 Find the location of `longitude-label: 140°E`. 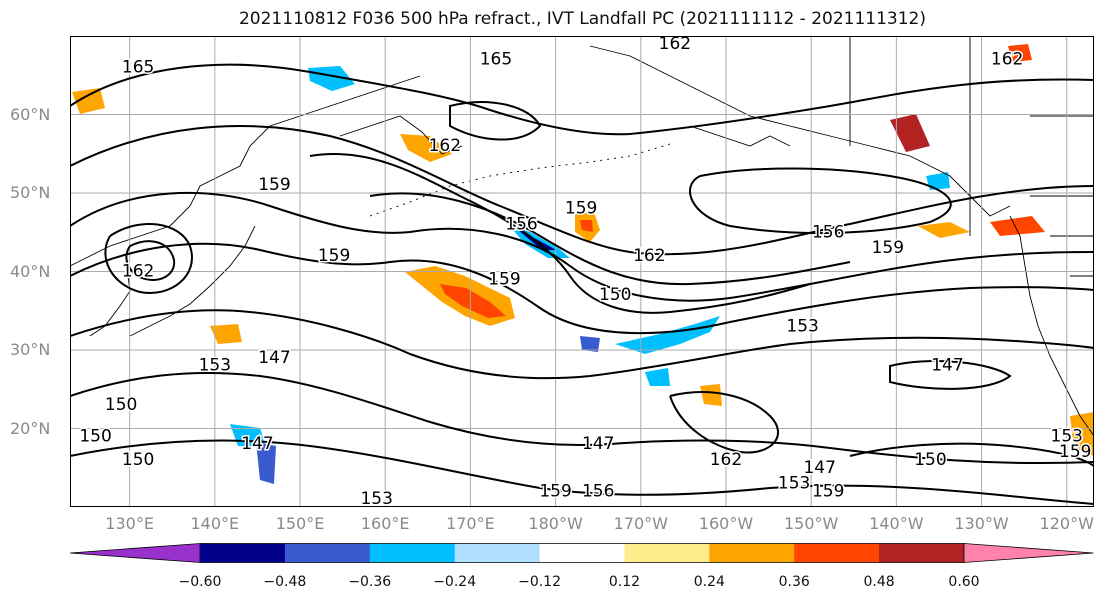

longitude-label: 140°E is located at coordinates (215, 523).